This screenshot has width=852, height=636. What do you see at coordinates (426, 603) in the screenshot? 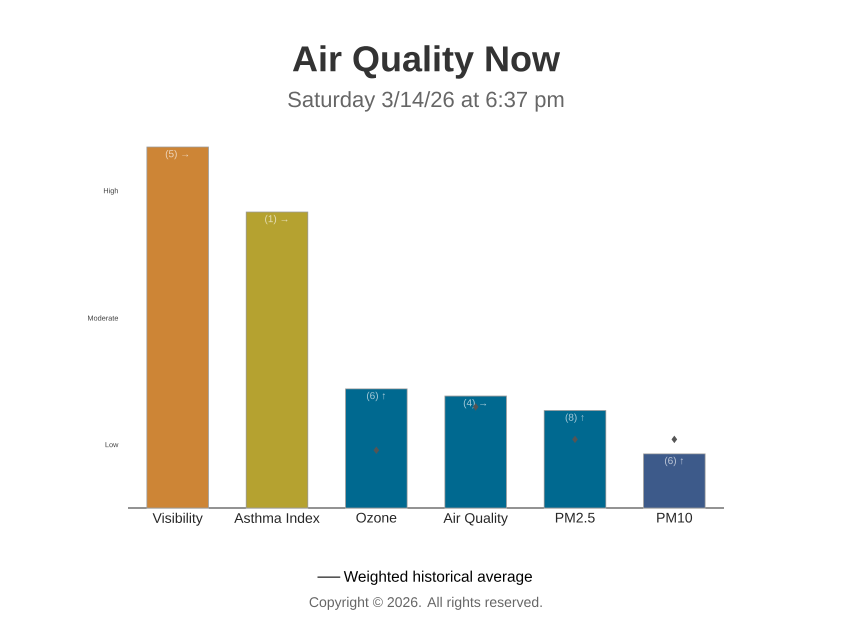
I see `text: Copyright © 2026. All rights reserved.` at bounding box center [426, 603].